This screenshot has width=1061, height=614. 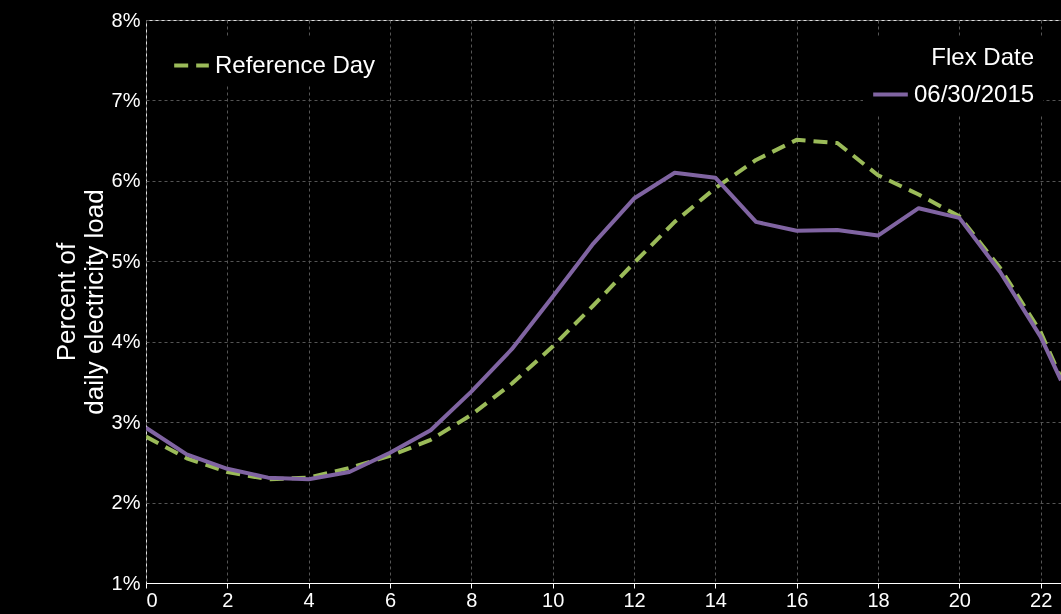 I want to click on y-tick-label: 6%, so click(x=126, y=180).